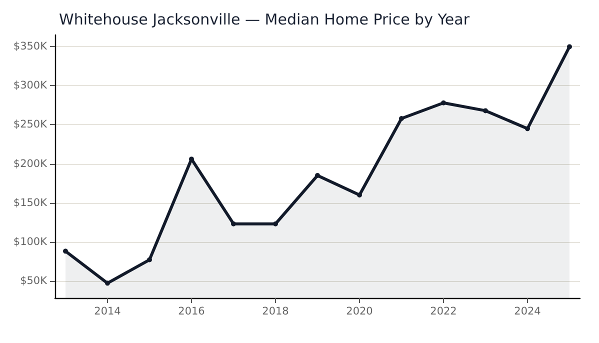 The height and width of the screenshot is (343, 599). I want to click on x-tick-label: 2022, so click(443, 312).